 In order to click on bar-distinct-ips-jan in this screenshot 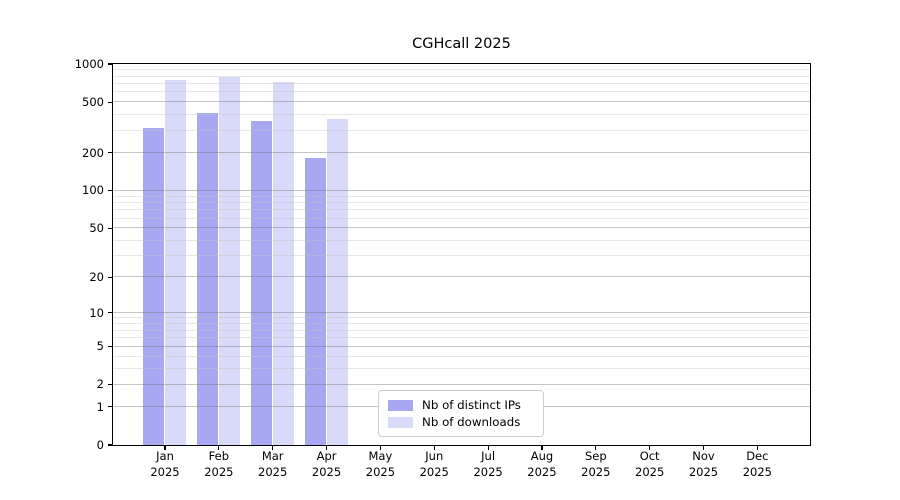, I will do `click(154, 286)`.